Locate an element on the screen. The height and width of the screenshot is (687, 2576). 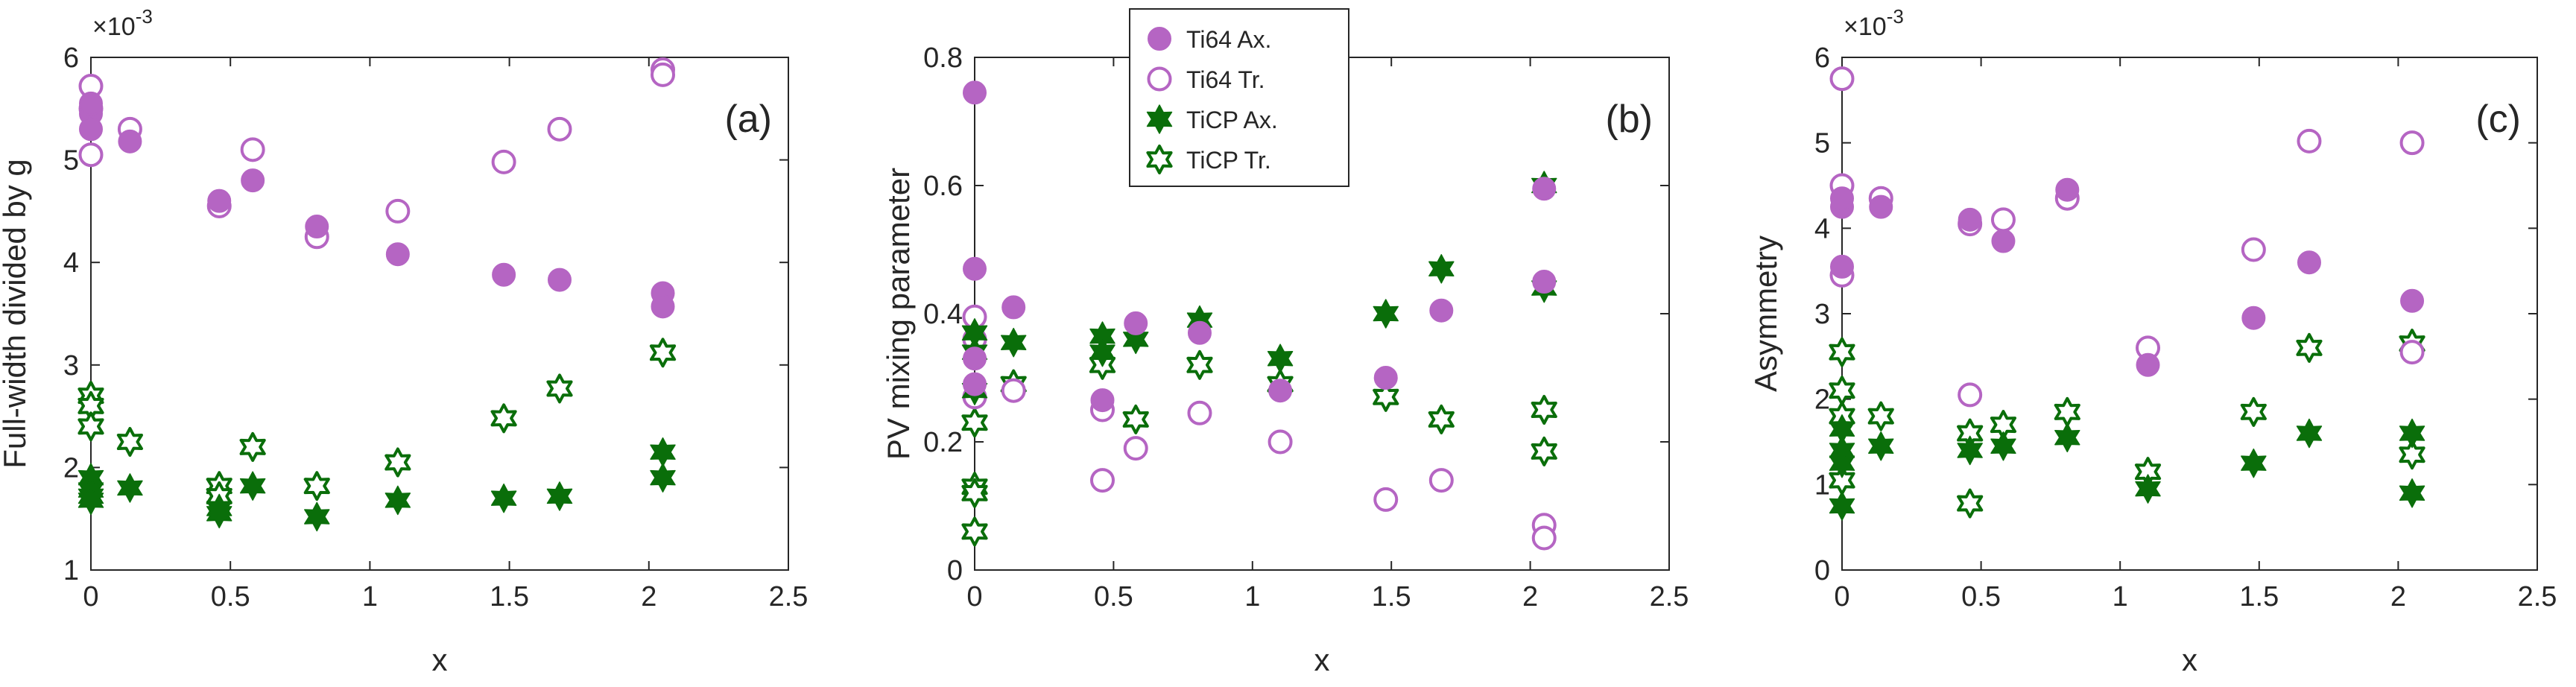
legend: Ti64 Ax. Ti64 Tr. TiCP Ax. TiCP Tr. is located at coordinates (1239, 97).